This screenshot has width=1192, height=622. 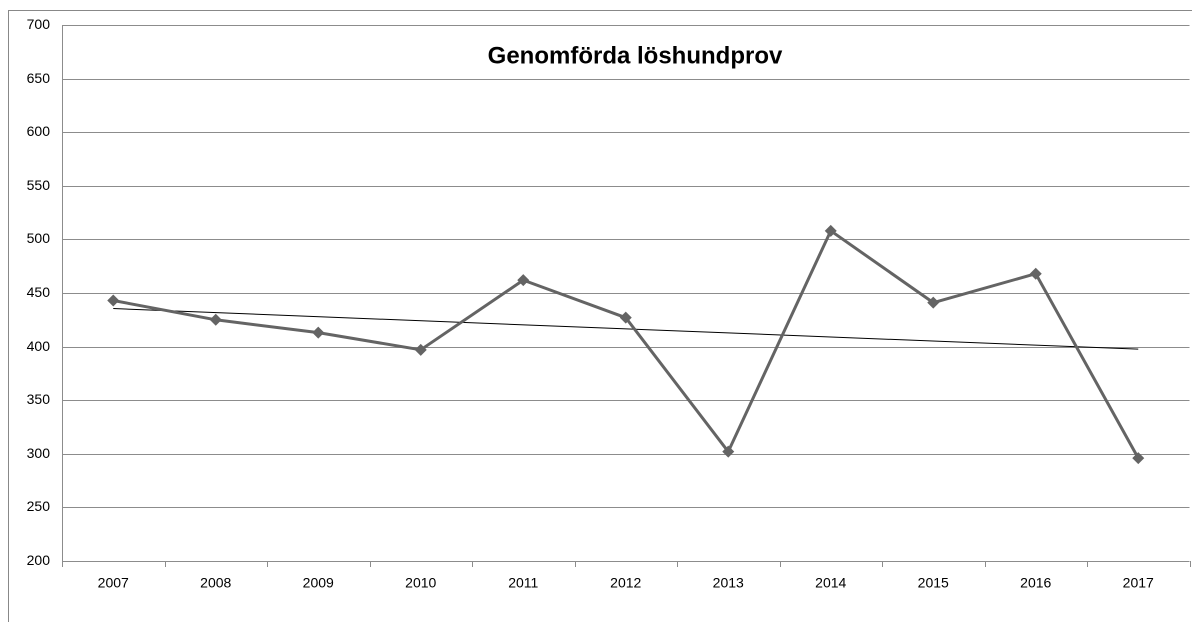 I want to click on y-tick-label: 450, so click(x=39, y=292).